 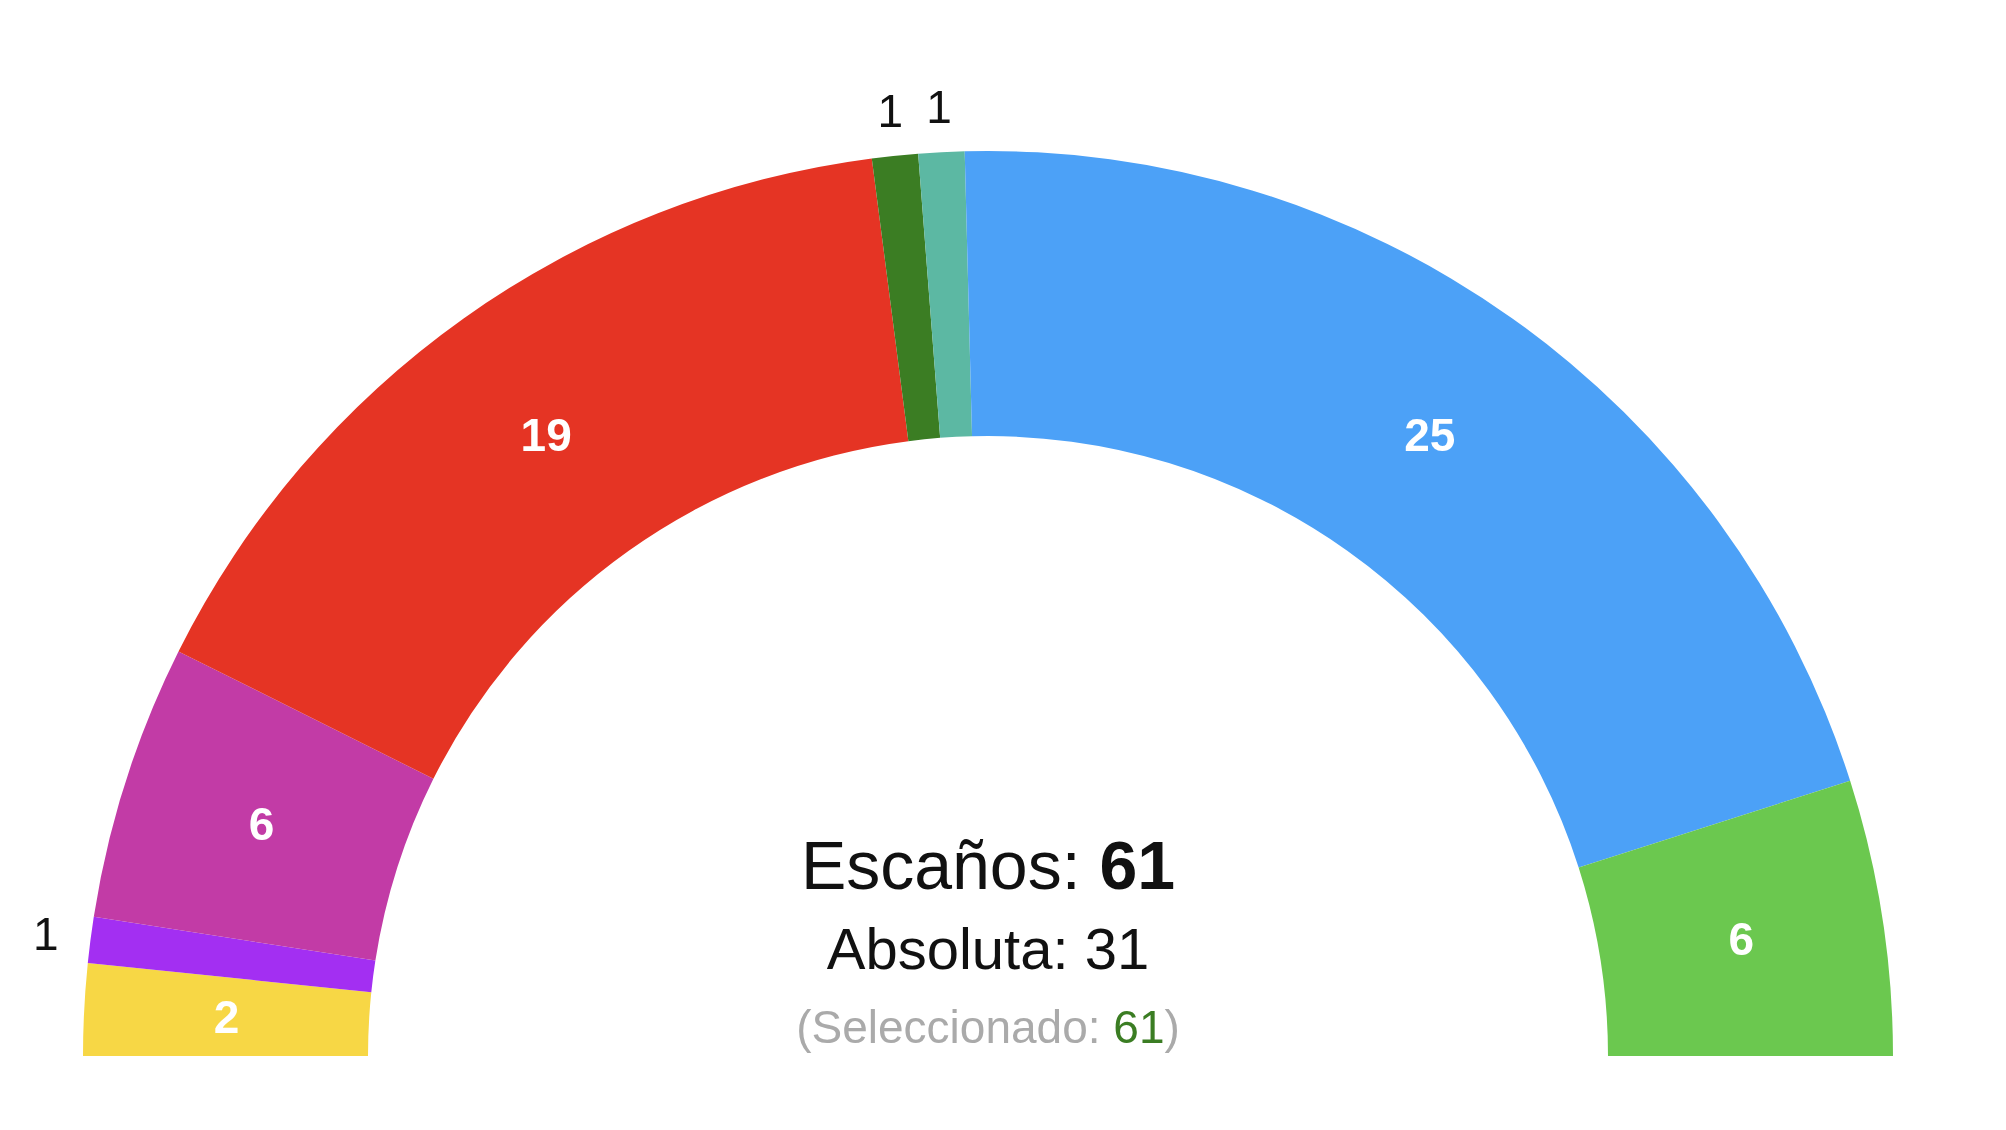 What do you see at coordinates (988, 1027) in the screenshot?
I see `text: (Seleccionado: 61)` at bounding box center [988, 1027].